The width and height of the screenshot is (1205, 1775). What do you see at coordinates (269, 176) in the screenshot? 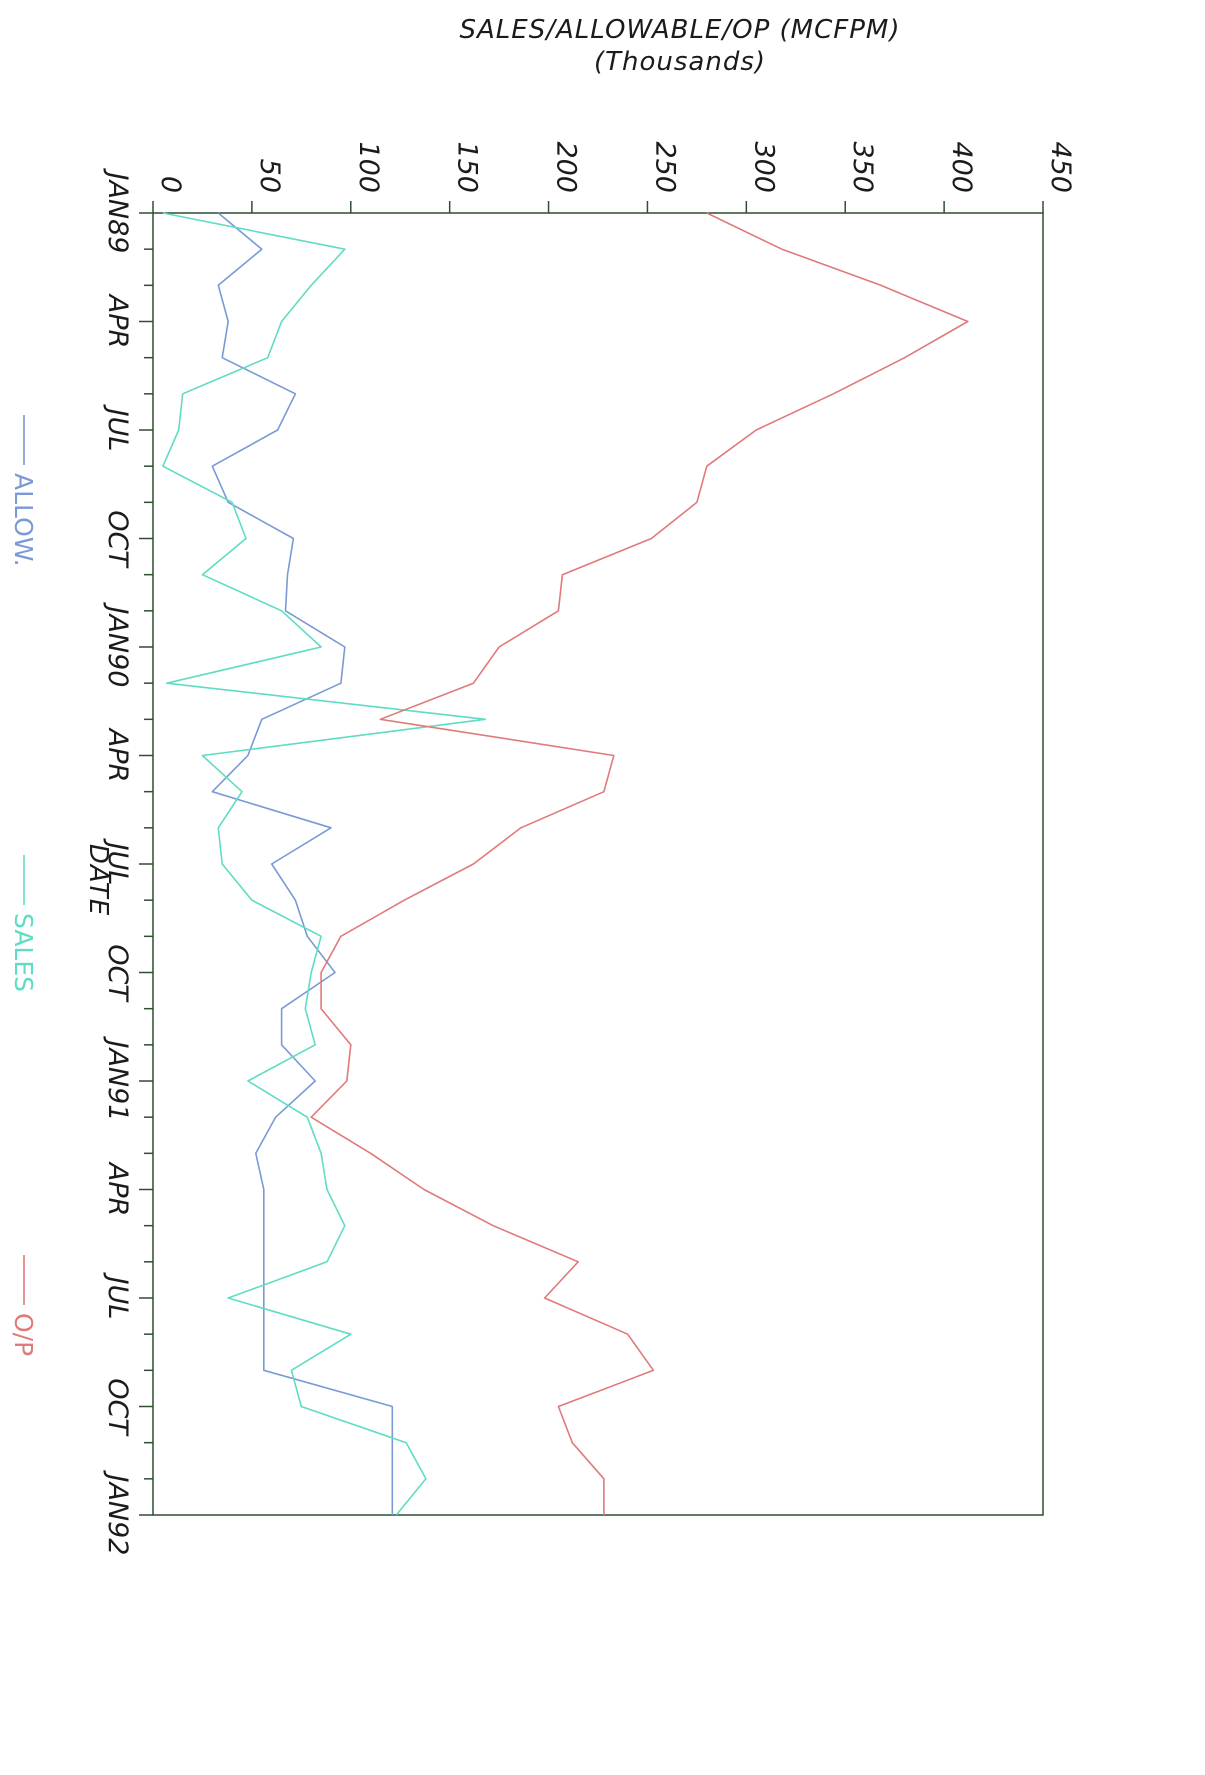
I see `y-tick-label: 50` at bounding box center [269, 176].